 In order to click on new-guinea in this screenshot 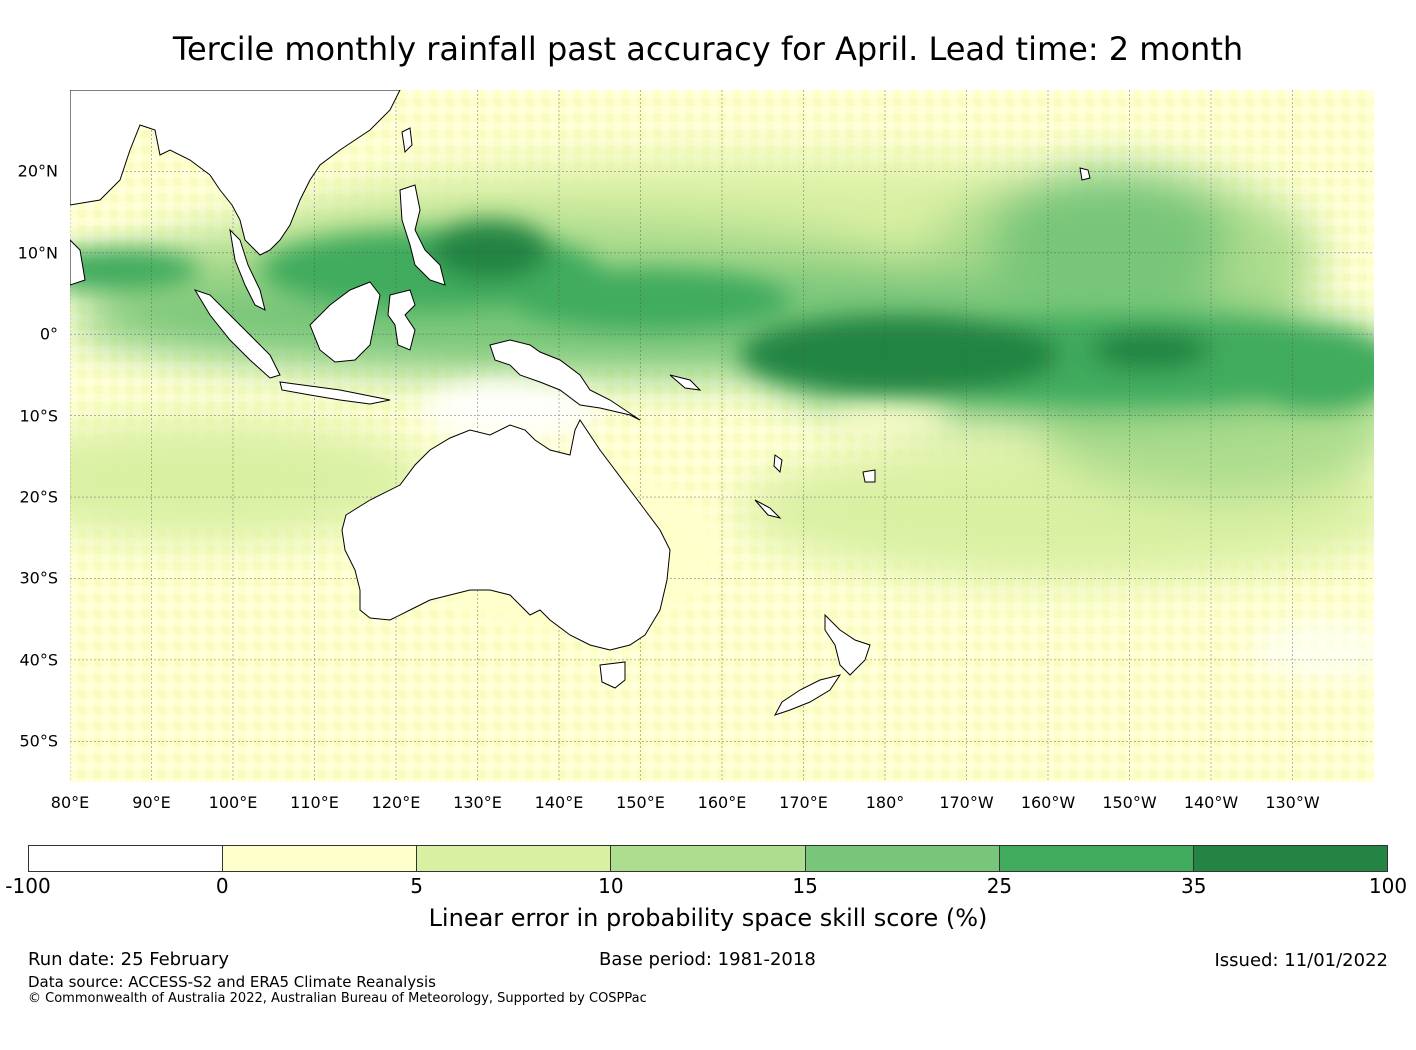, I will do `click(565, 380)`.